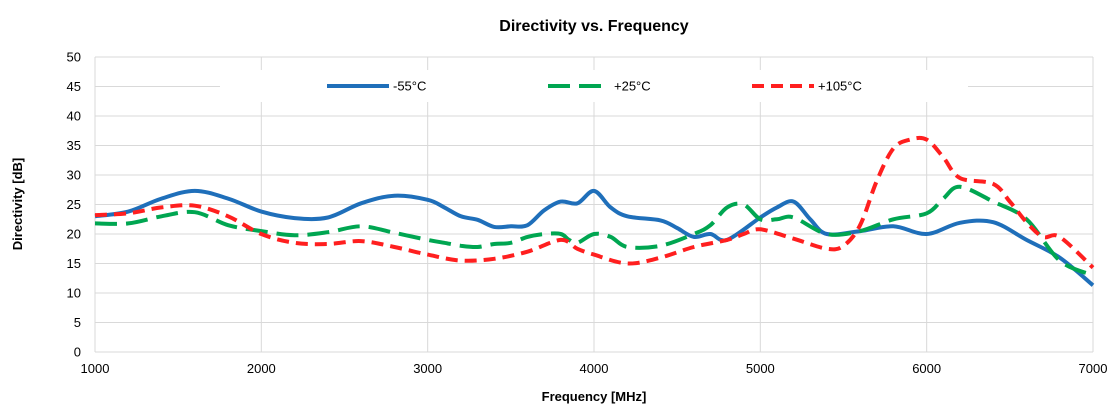  I want to click on x-tick-label: 7000, so click(1093, 368).